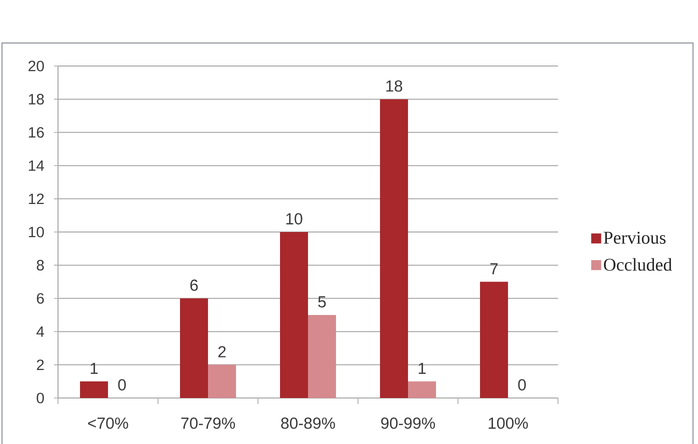  What do you see at coordinates (40, 331) in the screenshot?
I see `y-tick-label: 4` at bounding box center [40, 331].